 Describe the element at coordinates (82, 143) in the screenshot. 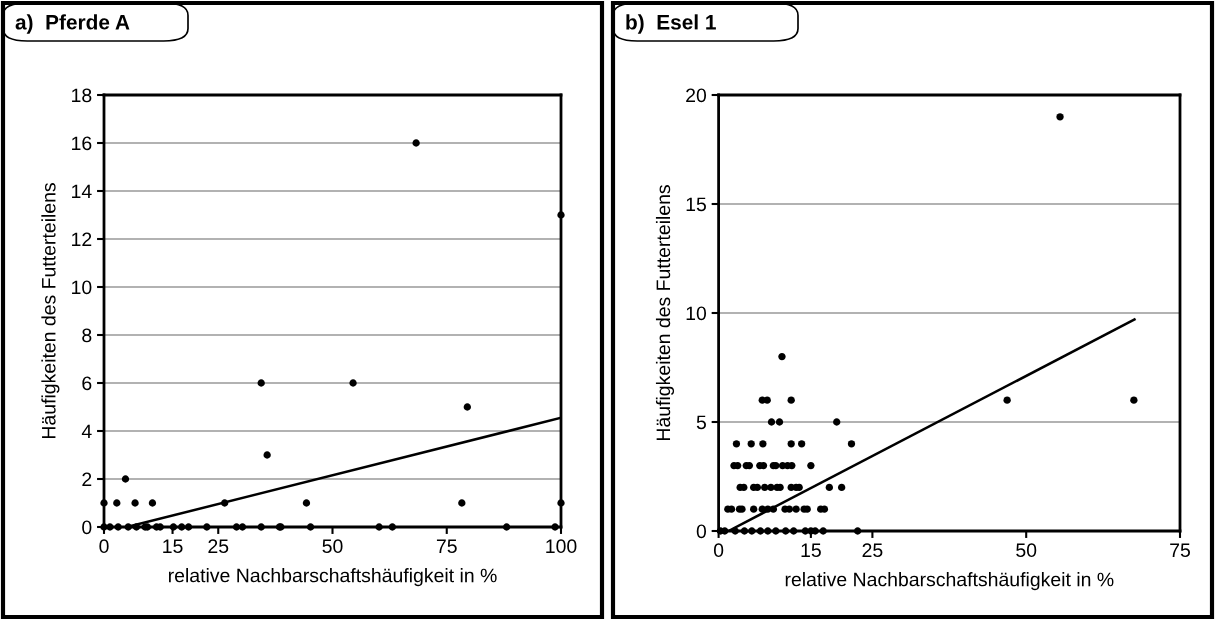

I see `y-tick-label: 16` at that location.